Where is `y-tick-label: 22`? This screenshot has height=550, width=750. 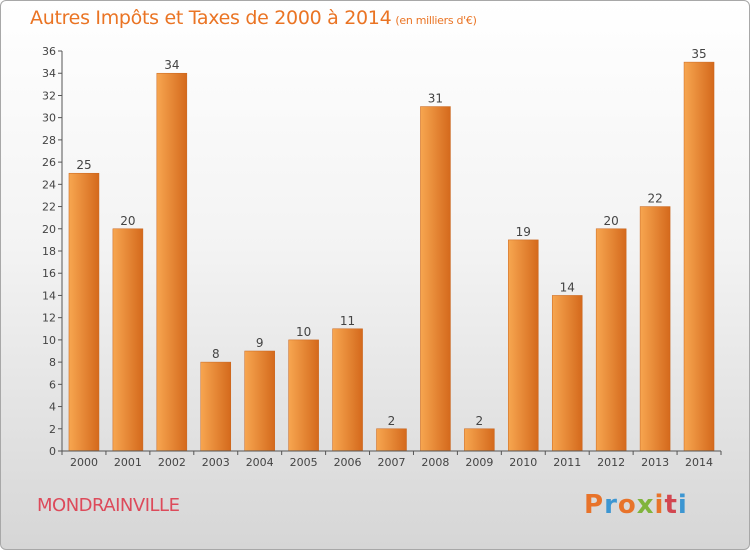
y-tick-label: 22 is located at coordinates (49, 207).